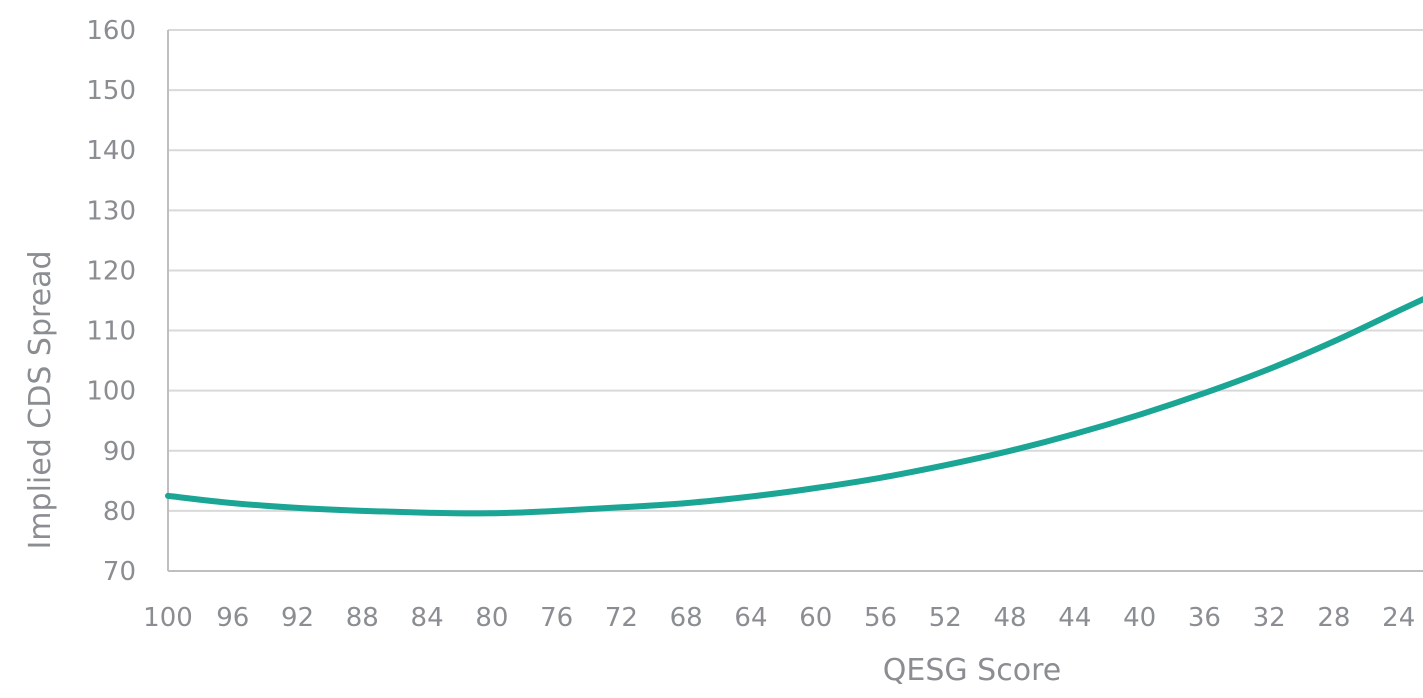  Describe the element at coordinates (686, 618) in the screenshot. I see `x-tick-label: 68` at that location.